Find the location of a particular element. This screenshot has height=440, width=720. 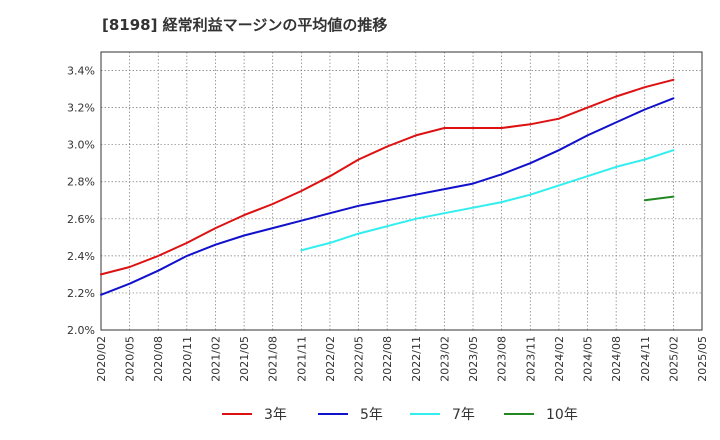

x-tick-label: 2024/11 is located at coordinates (645, 359).